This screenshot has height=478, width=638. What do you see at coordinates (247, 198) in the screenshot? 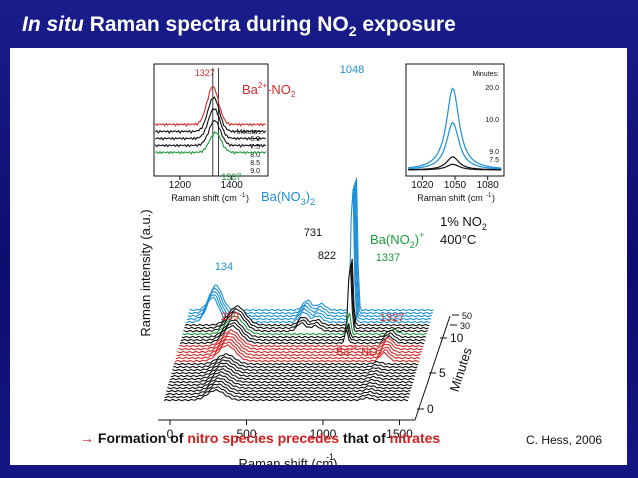
I see `inset1-xlabel-close: )` at bounding box center [247, 198].